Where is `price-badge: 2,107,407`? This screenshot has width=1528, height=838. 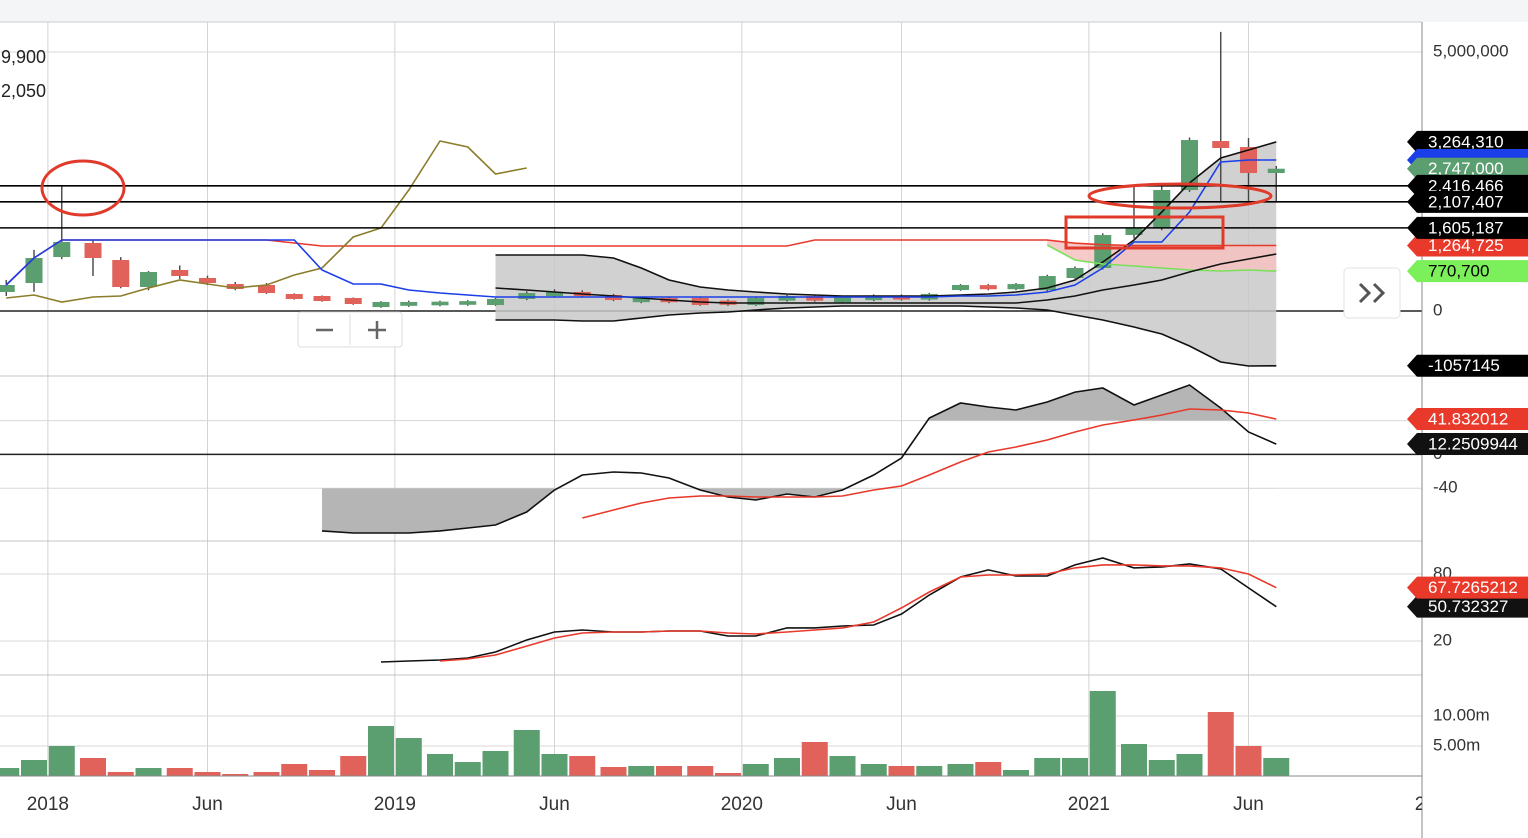
price-badge: 2,107,407 is located at coordinates (1467, 201).